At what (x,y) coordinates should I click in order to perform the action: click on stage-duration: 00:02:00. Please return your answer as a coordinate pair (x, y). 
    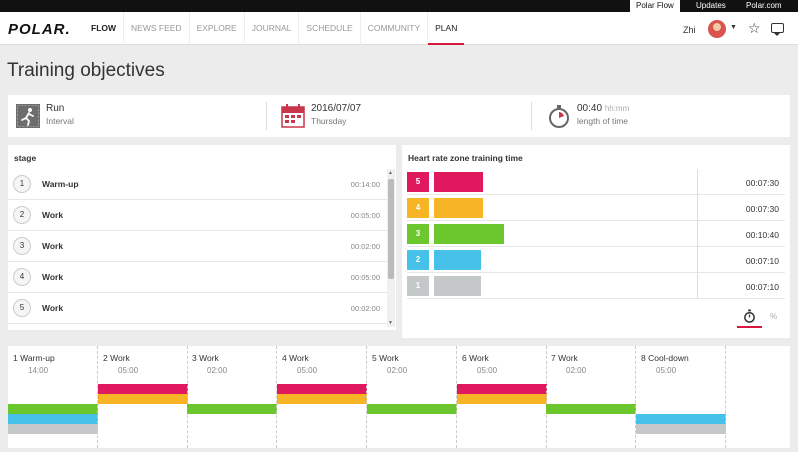
    Looking at the image, I should click on (365, 246).